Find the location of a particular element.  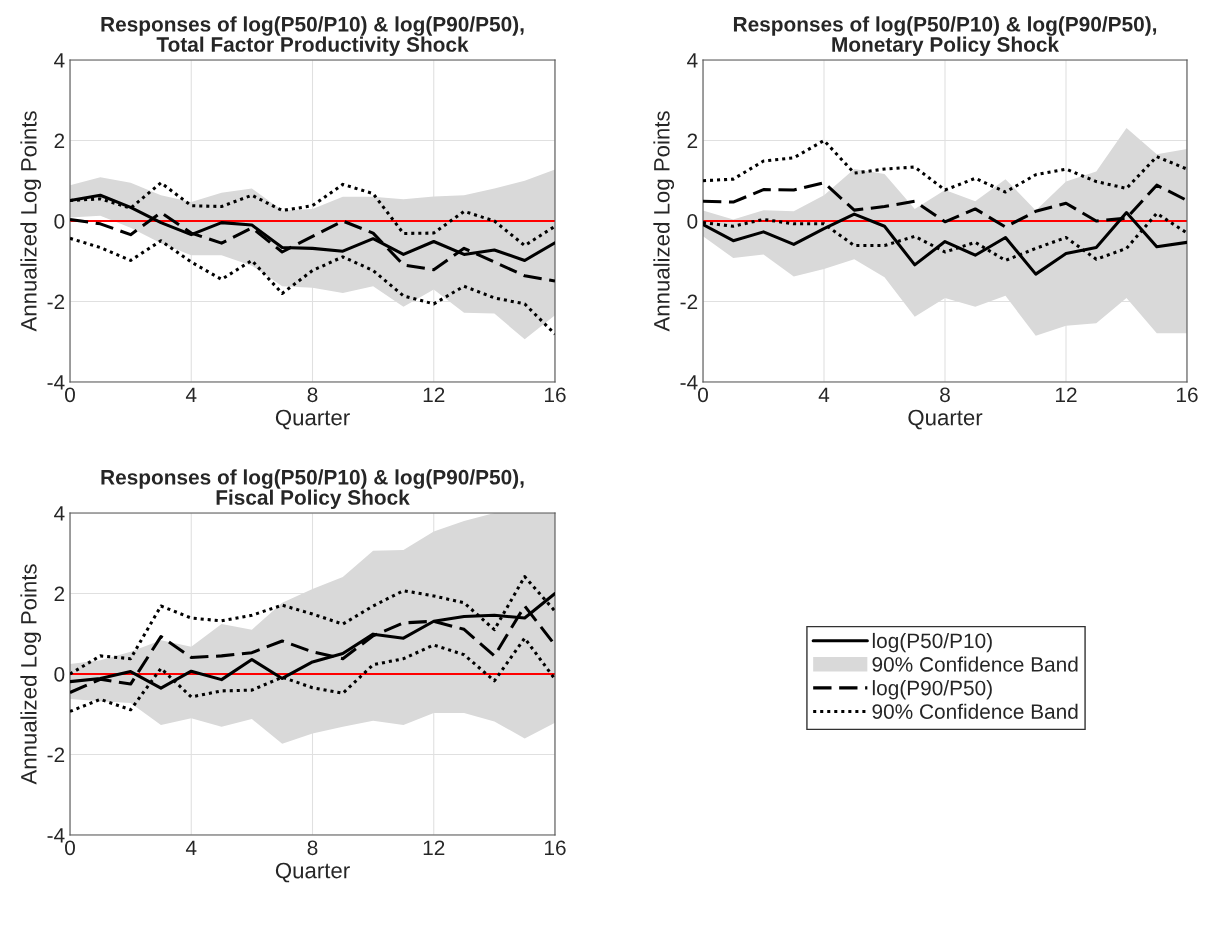

chart-title: Responses of log(P50/P10) & log(P90/P50), Fiscal Policy Shock is located at coordinates (312, 489).